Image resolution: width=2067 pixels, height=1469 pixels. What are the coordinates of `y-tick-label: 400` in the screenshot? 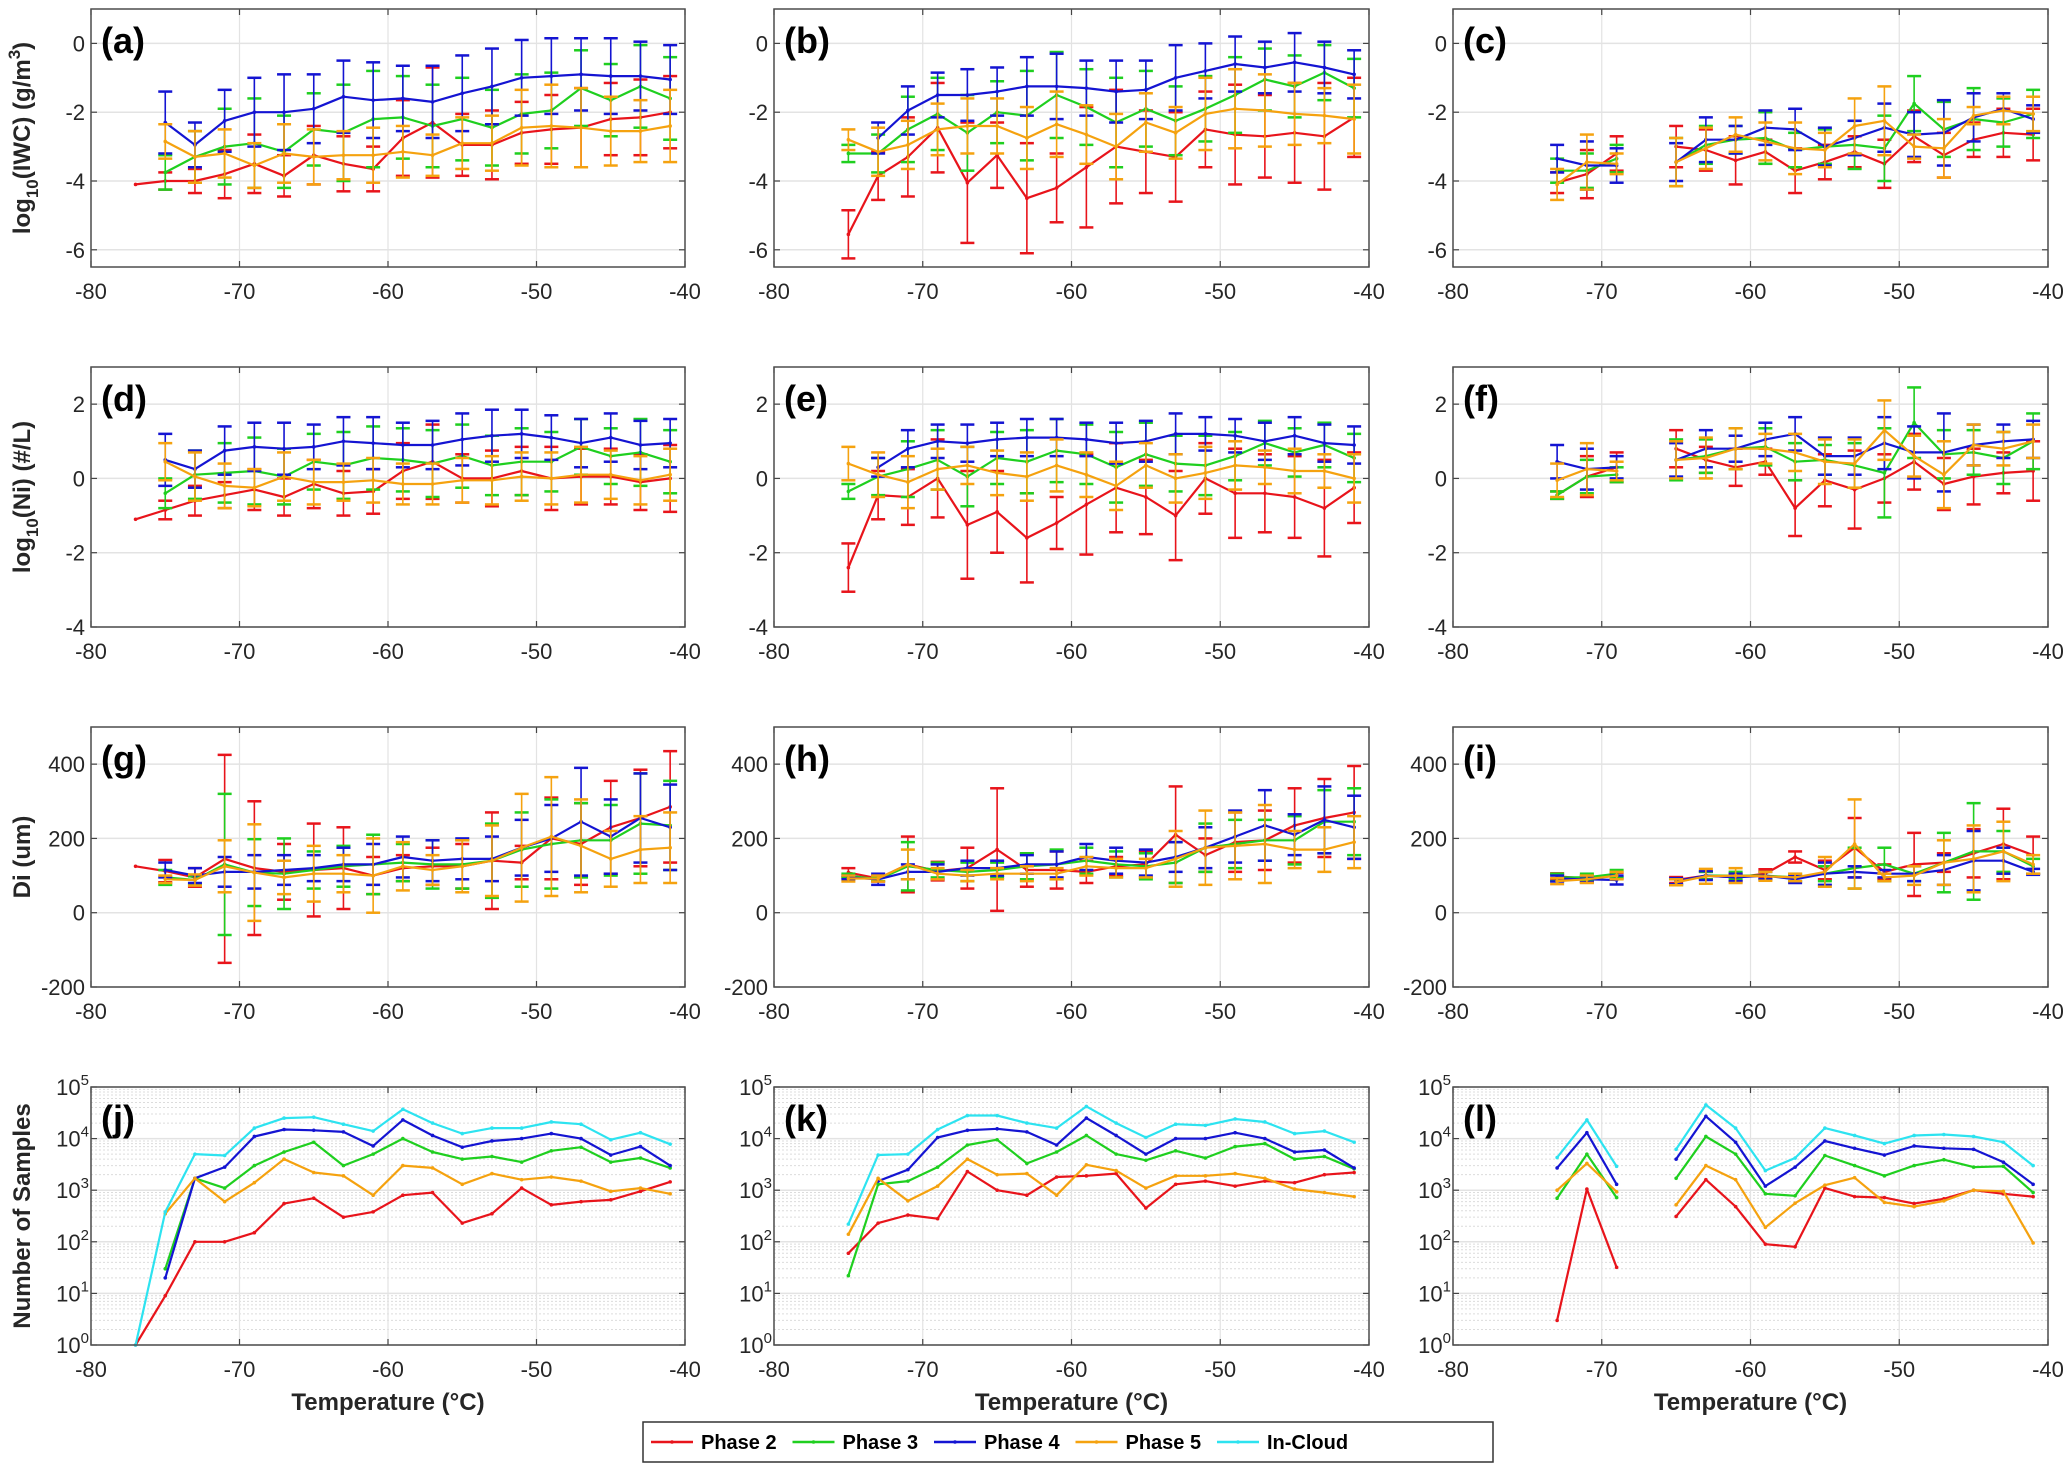 It's located at (749, 764).